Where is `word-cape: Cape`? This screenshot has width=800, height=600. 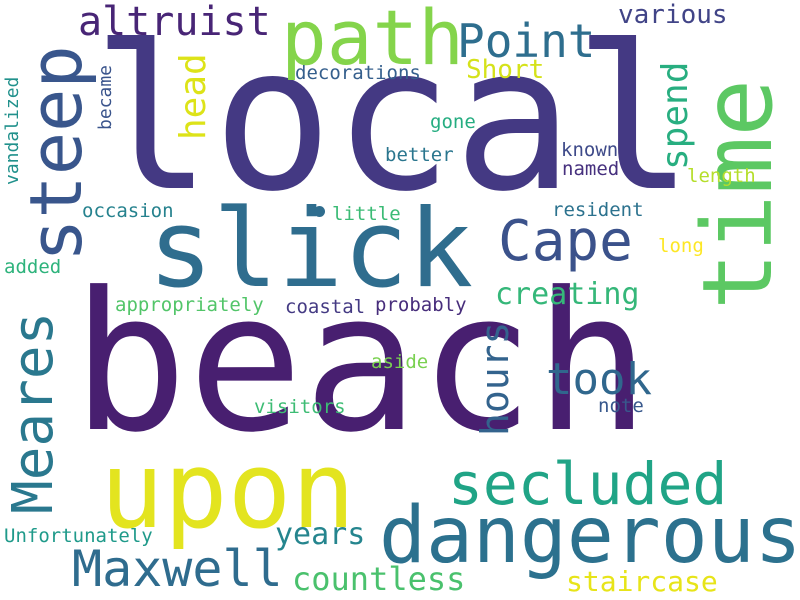 word-cape: Cape is located at coordinates (565, 241).